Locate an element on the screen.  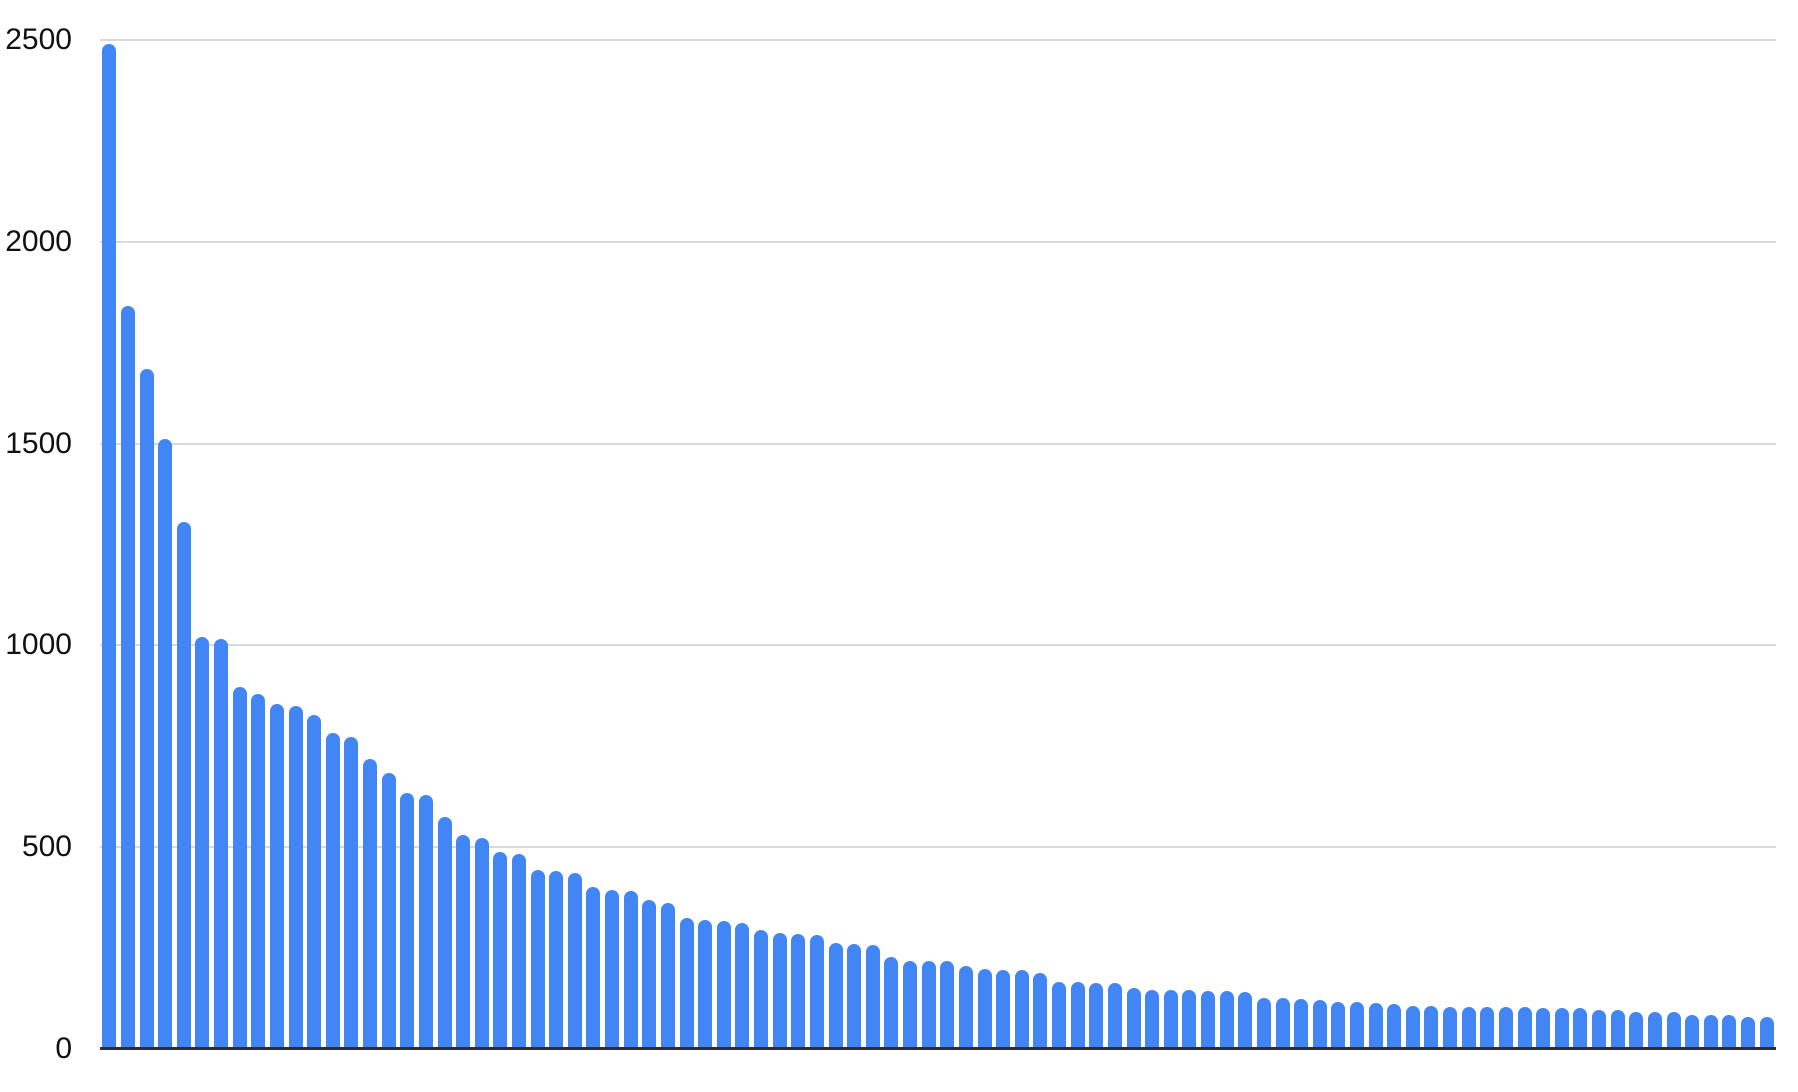
y-tick-label: 1500 is located at coordinates (38, 443).